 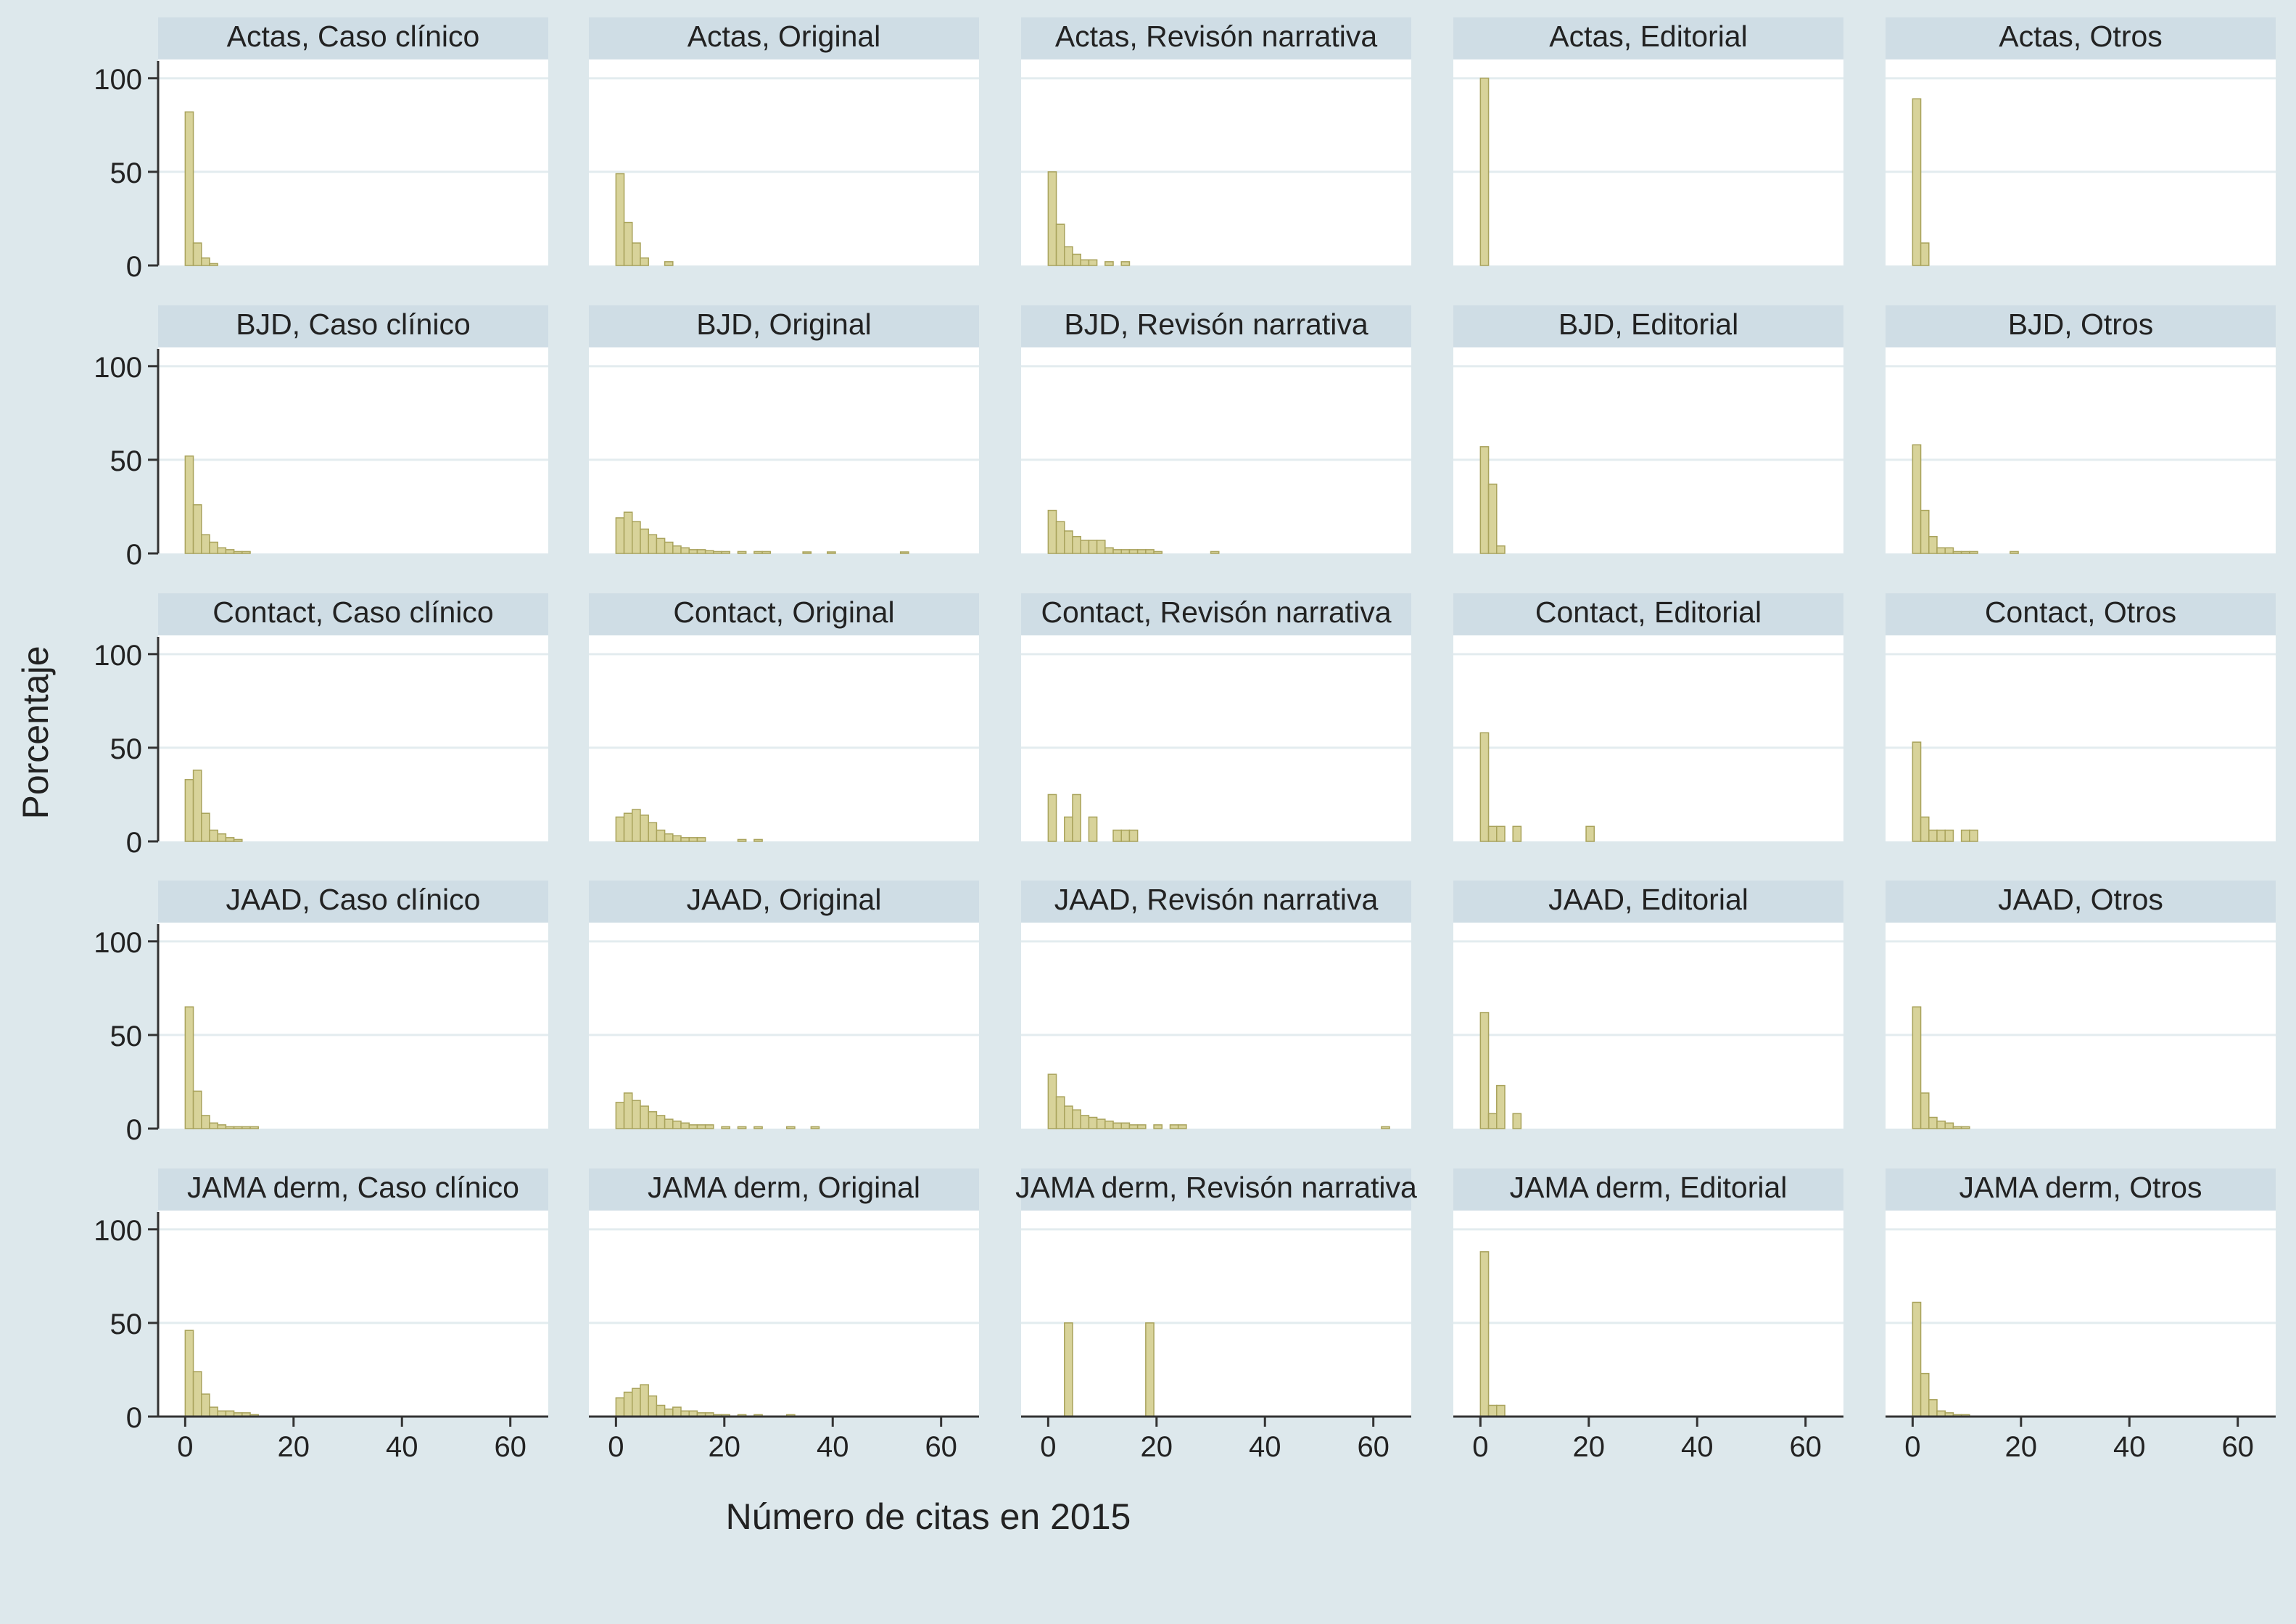 What do you see at coordinates (1216, 1005) in the screenshot?
I see `panel: JAAD, Revisón narrativa` at bounding box center [1216, 1005].